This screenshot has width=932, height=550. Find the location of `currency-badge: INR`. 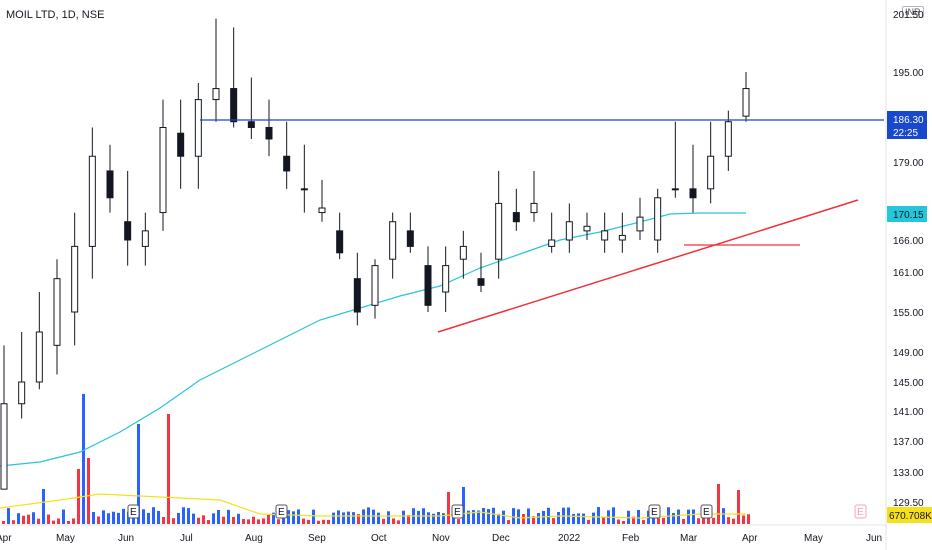

currency-badge: INR is located at coordinates (913, 12).